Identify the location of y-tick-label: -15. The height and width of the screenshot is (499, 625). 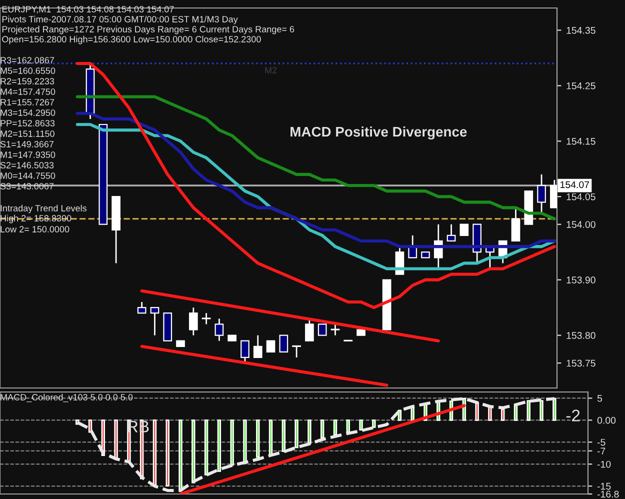
(604, 486).